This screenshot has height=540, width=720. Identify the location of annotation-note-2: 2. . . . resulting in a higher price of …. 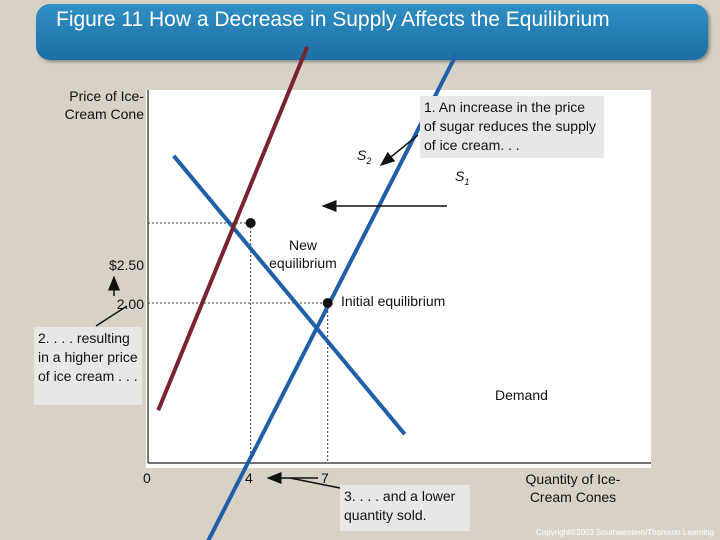
(88, 366).